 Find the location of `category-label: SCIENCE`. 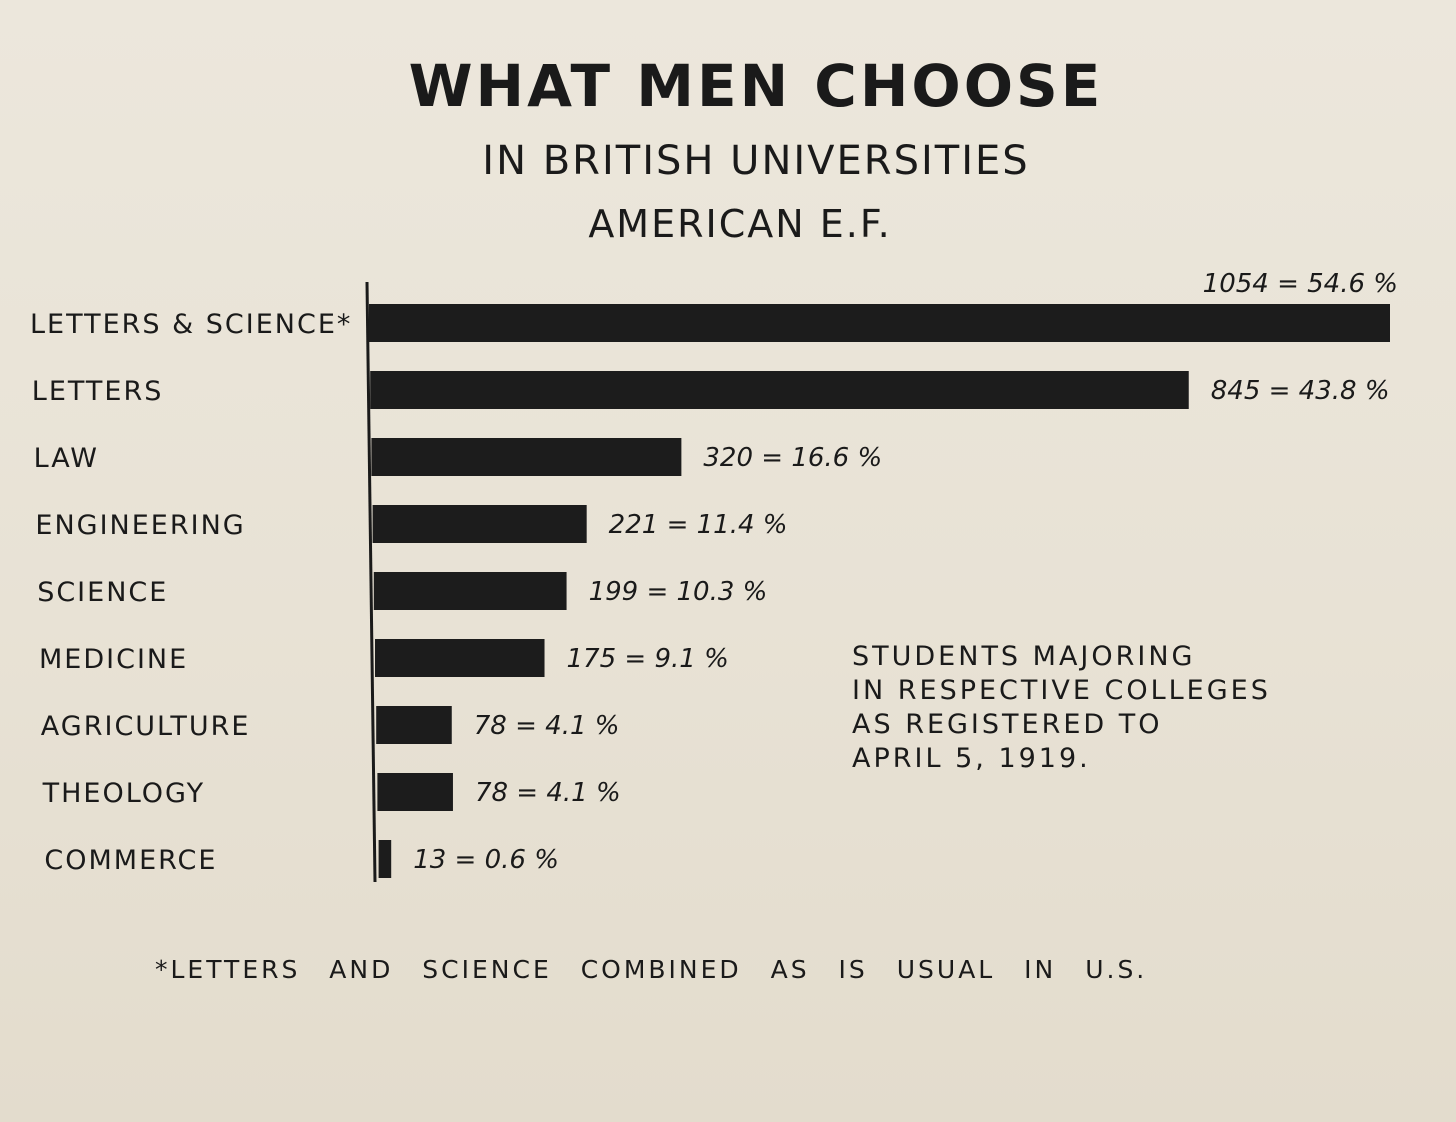

category-label: SCIENCE is located at coordinates (102, 592).